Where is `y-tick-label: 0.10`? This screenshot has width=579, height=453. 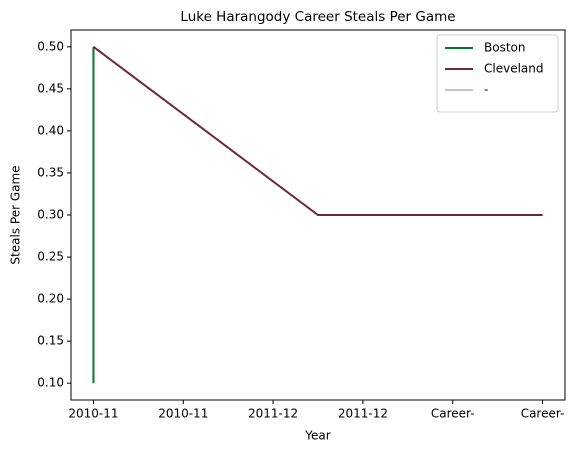 y-tick-label: 0.10 is located at coordinates (50, 383).